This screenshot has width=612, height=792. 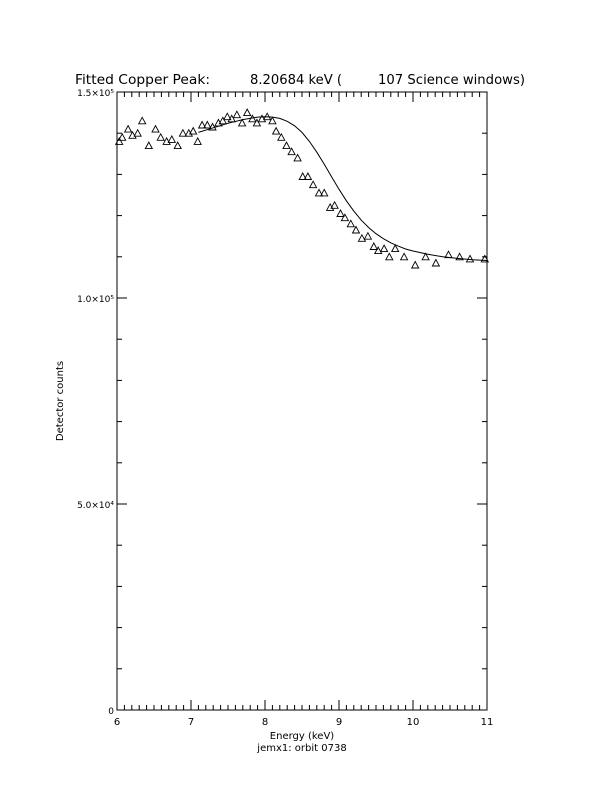 I want to click on x-tick-label: 8, so click(x=265, y=722).